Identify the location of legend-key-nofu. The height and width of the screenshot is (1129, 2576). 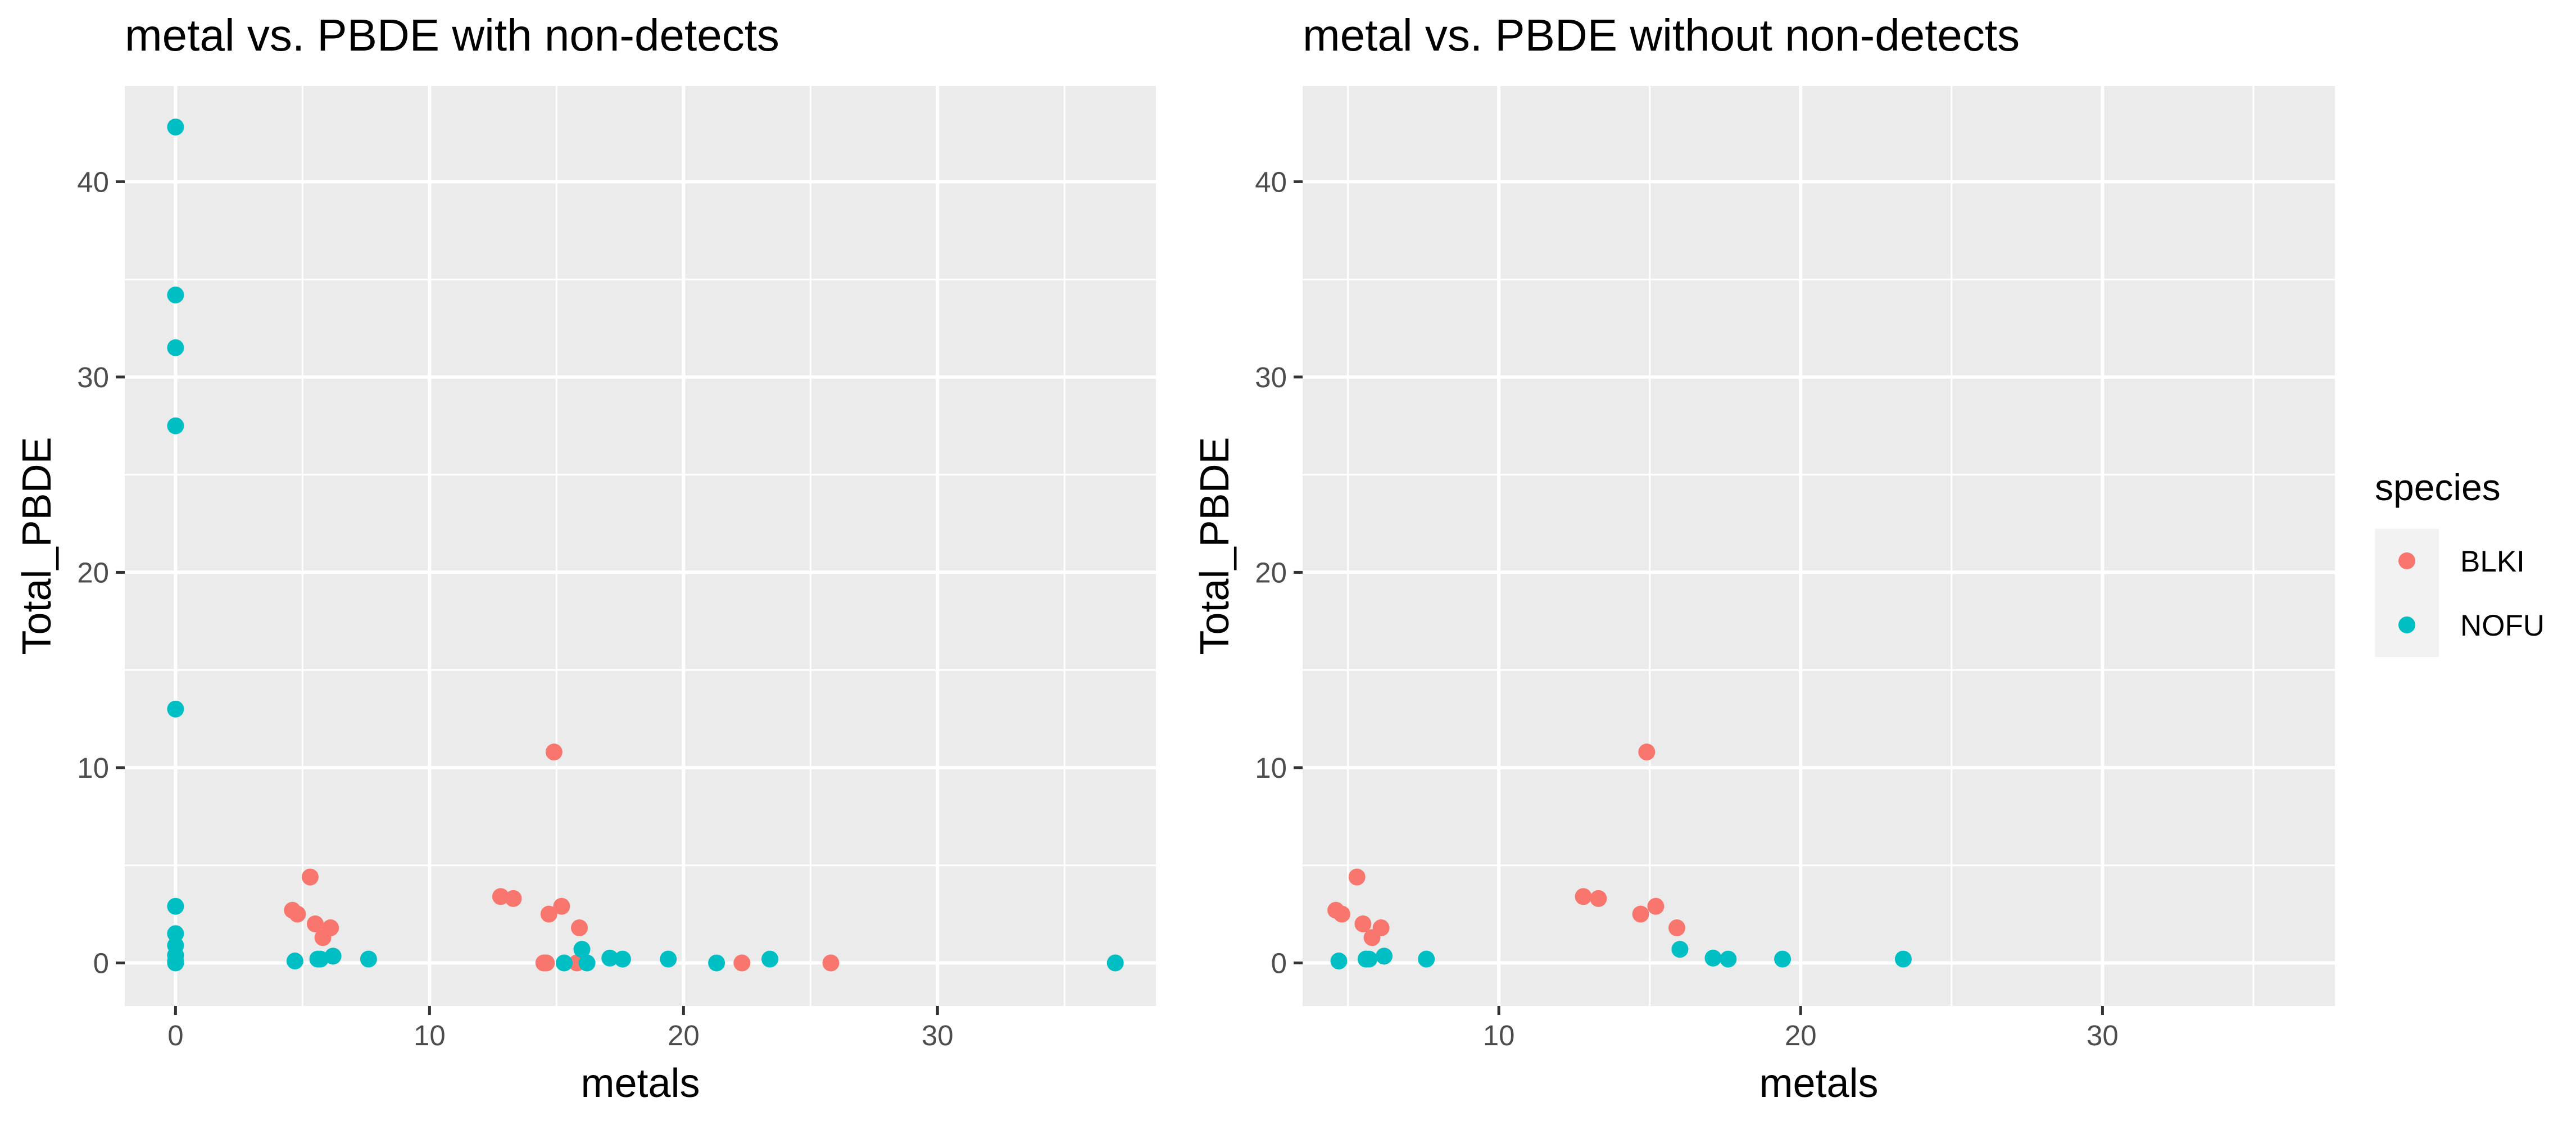
(2406, 624).